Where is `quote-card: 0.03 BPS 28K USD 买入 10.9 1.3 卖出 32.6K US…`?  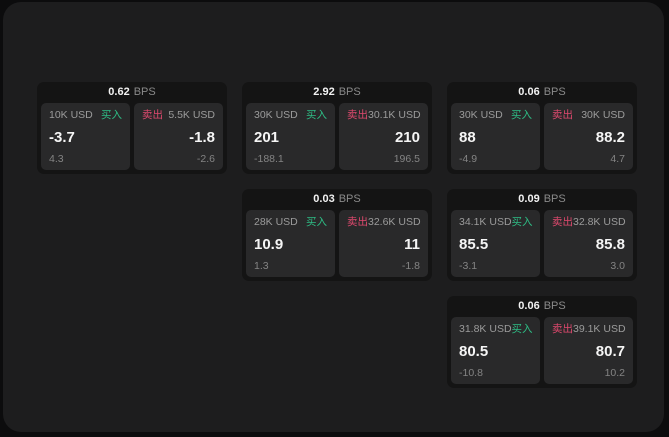
quote-card: 0.03 BPS 28K USD 买入 10.9 1.3 卖出 32.6K US… is located at coordinates (337, 235).